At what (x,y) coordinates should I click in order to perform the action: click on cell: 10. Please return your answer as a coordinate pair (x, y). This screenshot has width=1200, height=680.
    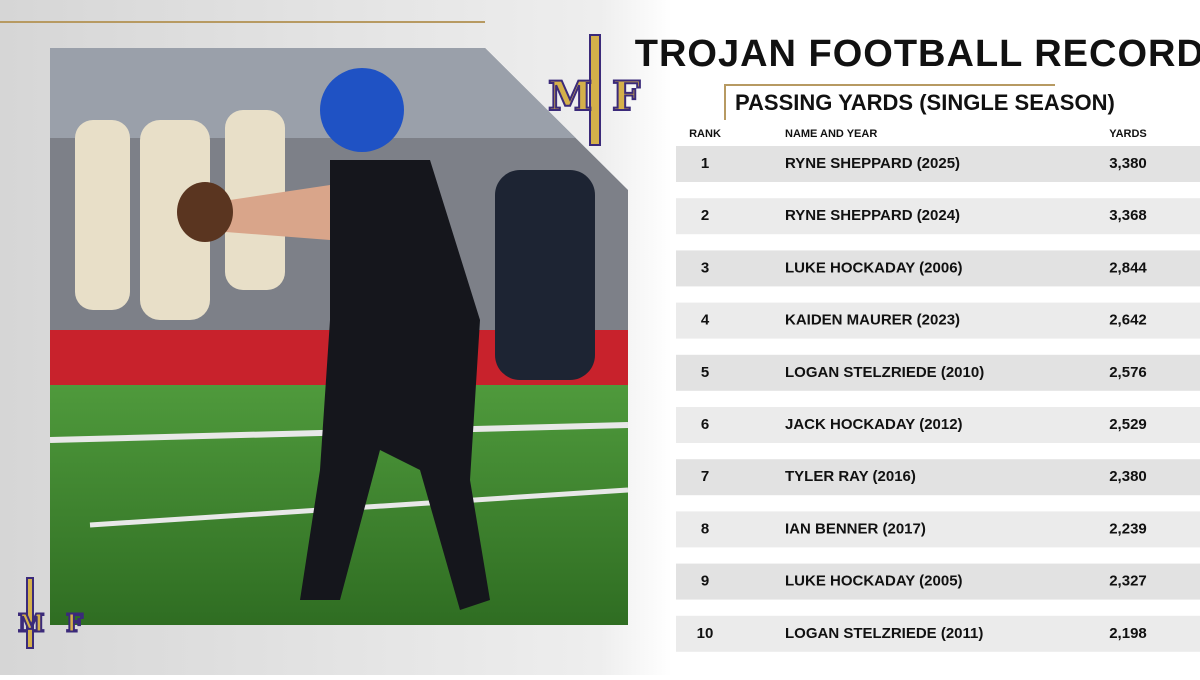
    Looking at the image, I should click on (705, 633).